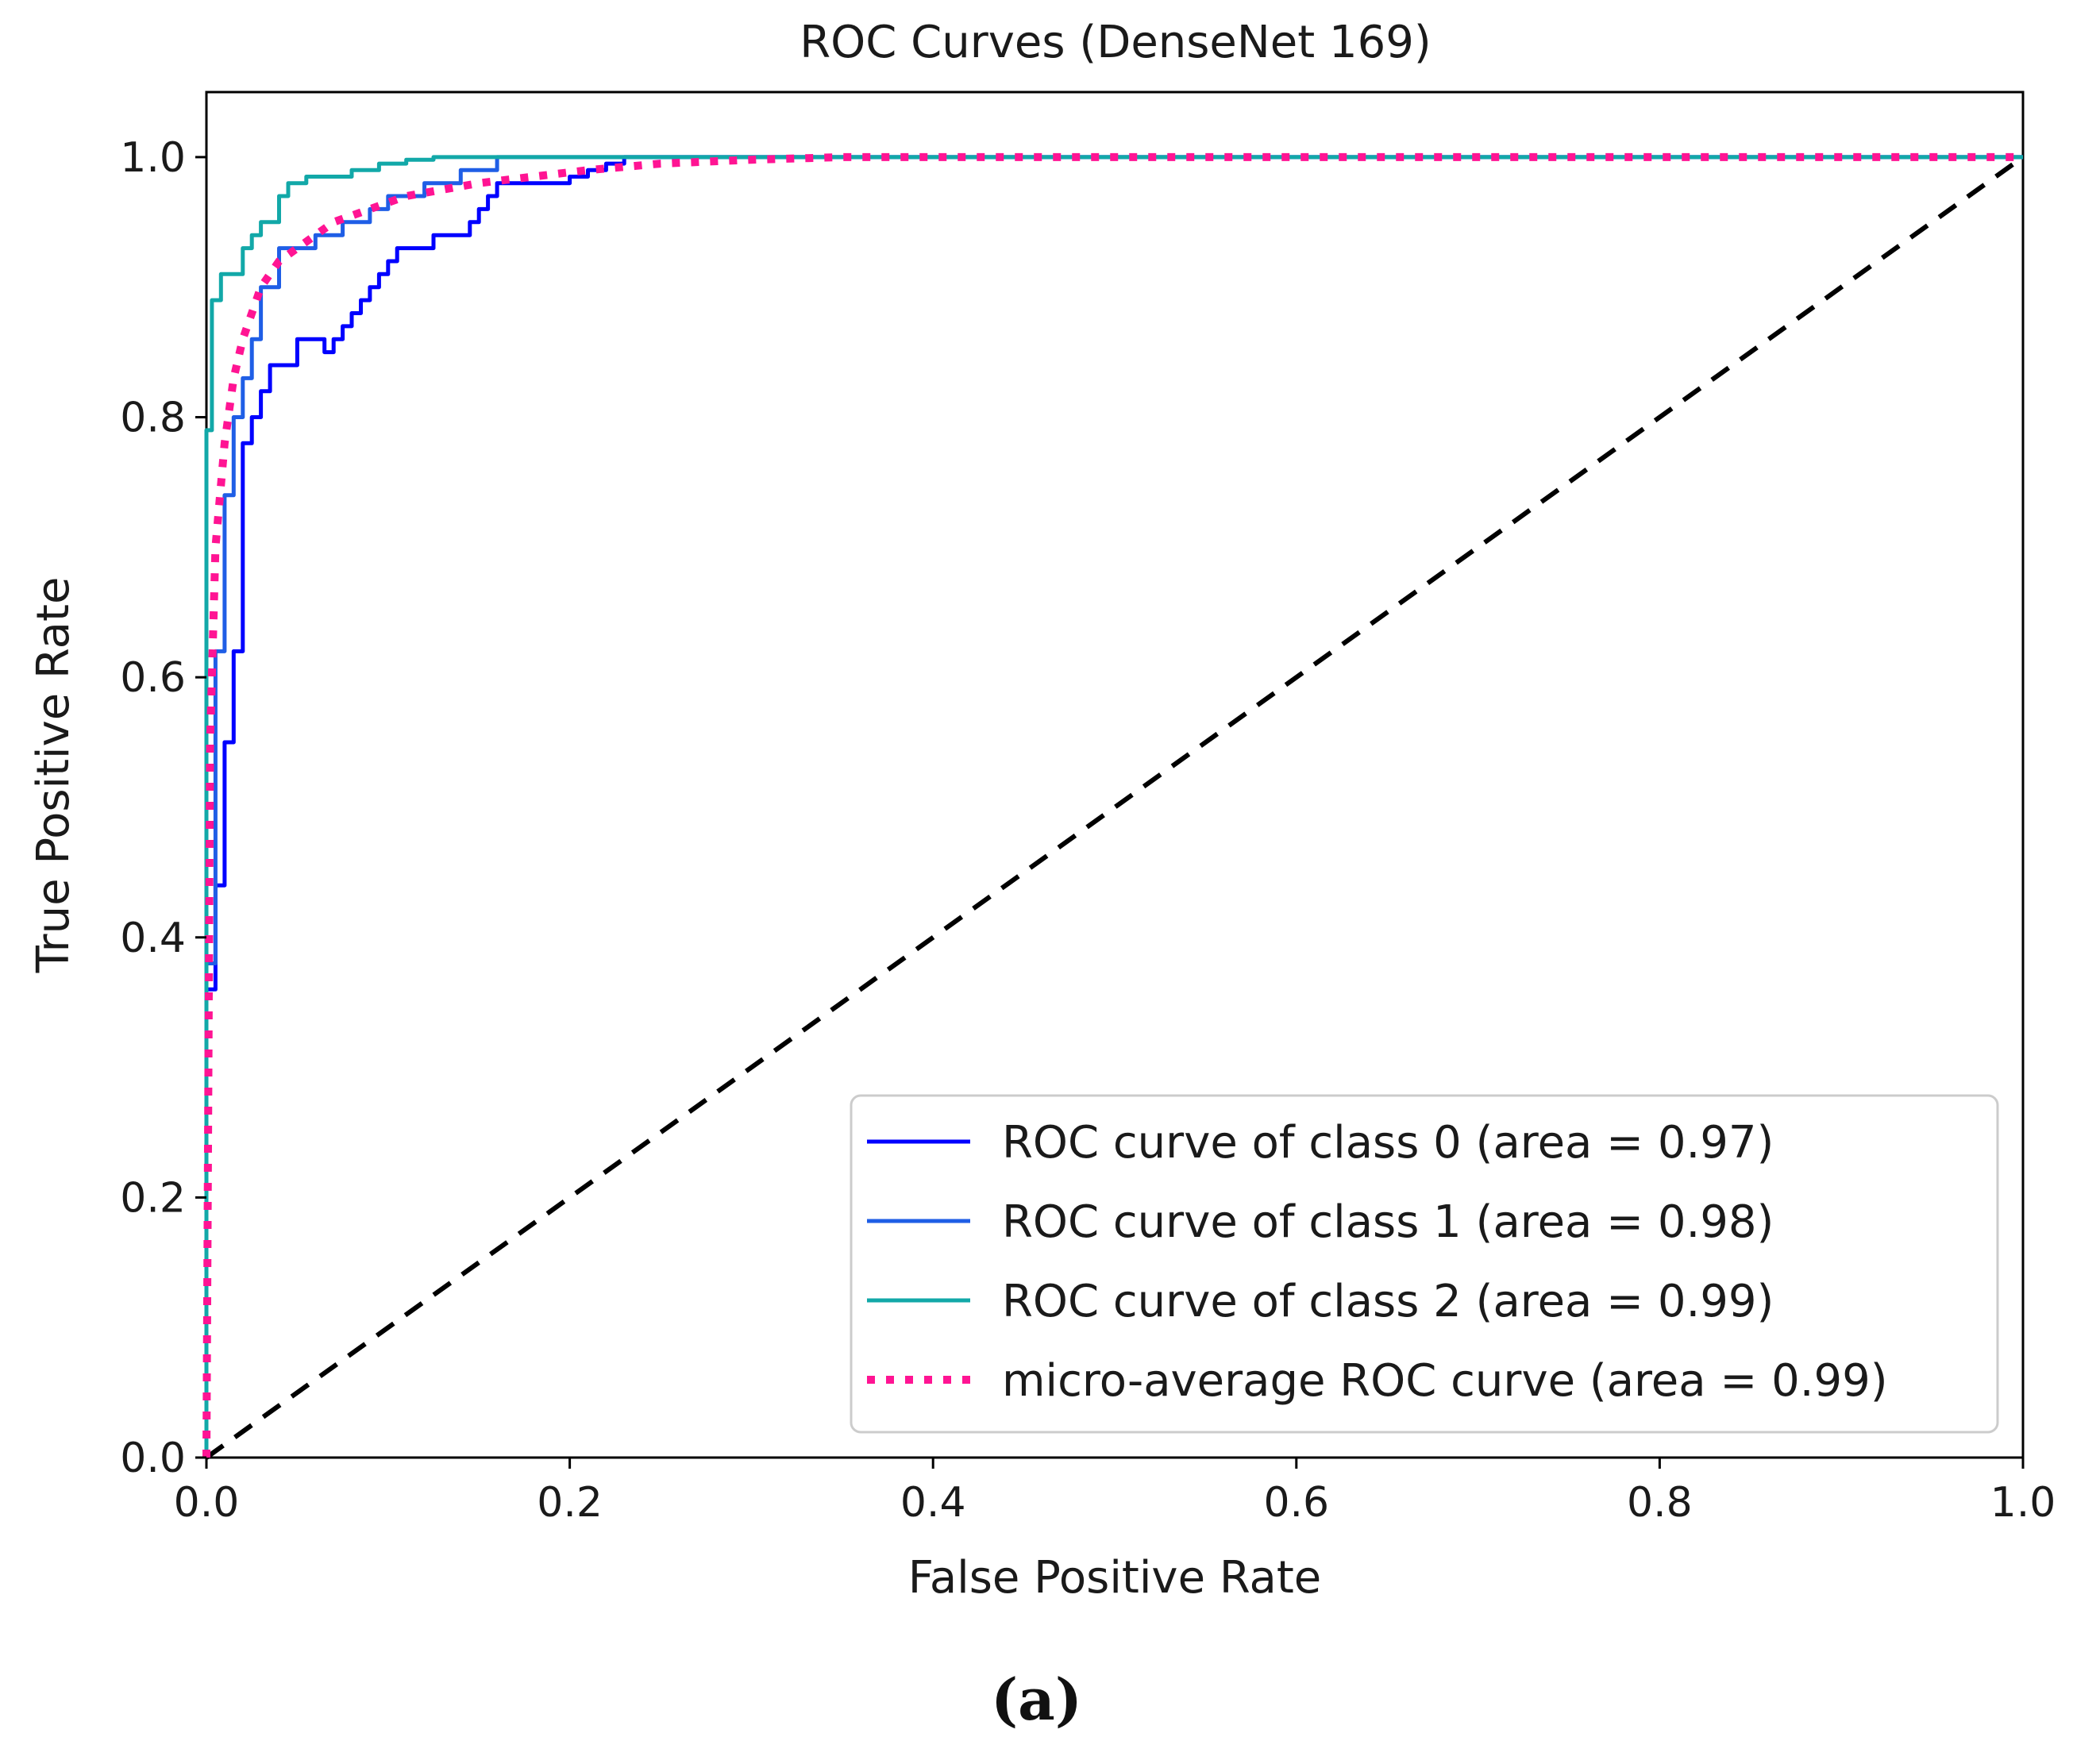 The height and width of the screenshot is (1764, 2073). Describe the element at coordinates (153, 1198) in the screenshot. I see `y-tick-label: 0.2` at that location.